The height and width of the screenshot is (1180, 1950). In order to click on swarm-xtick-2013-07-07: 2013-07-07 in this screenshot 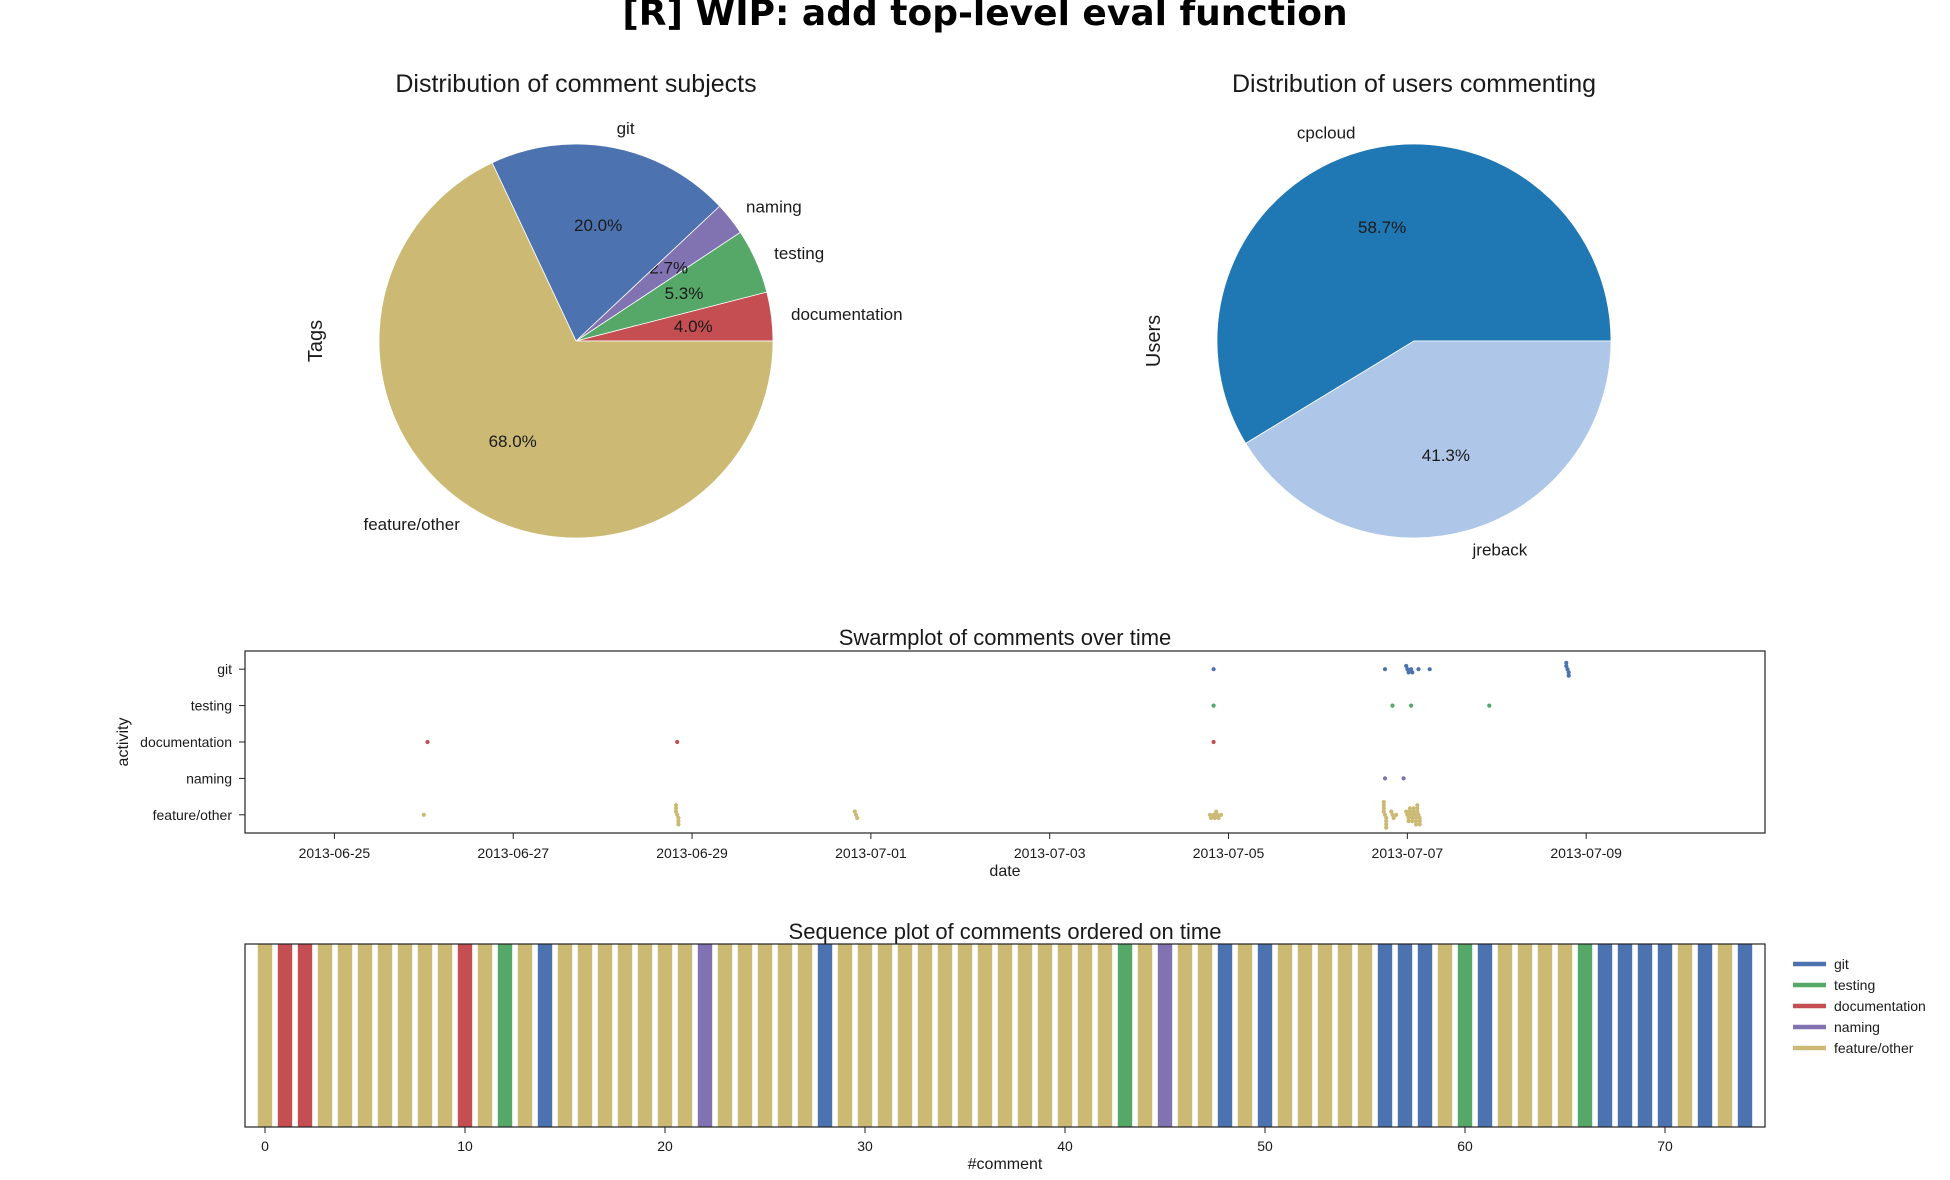, I will do `click(1408, 853)`.